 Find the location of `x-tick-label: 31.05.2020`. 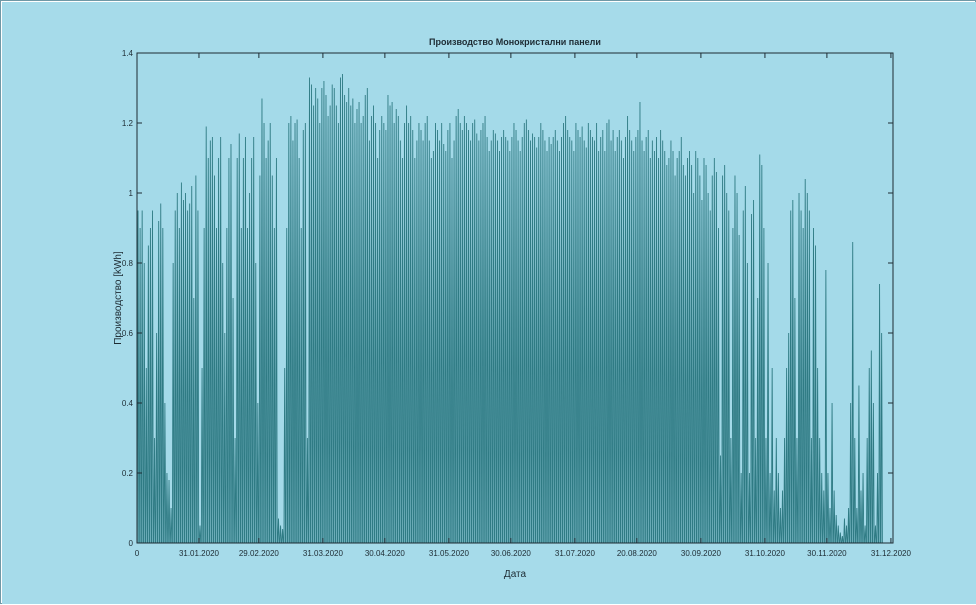

x-tick-label: 31.05.2020 is located at coordinates (449, 553).